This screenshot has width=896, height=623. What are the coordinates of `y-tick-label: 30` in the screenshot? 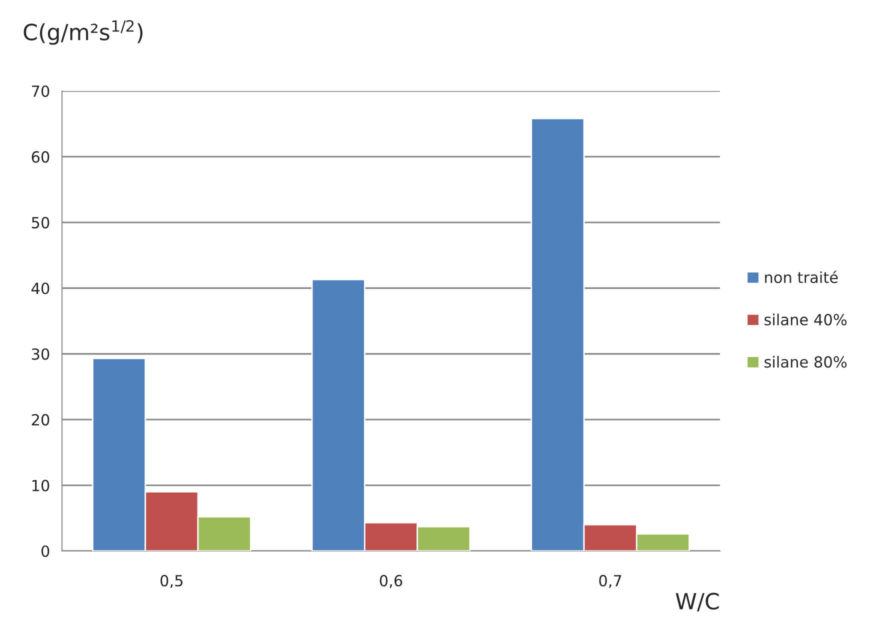 It's located at (41, 354).